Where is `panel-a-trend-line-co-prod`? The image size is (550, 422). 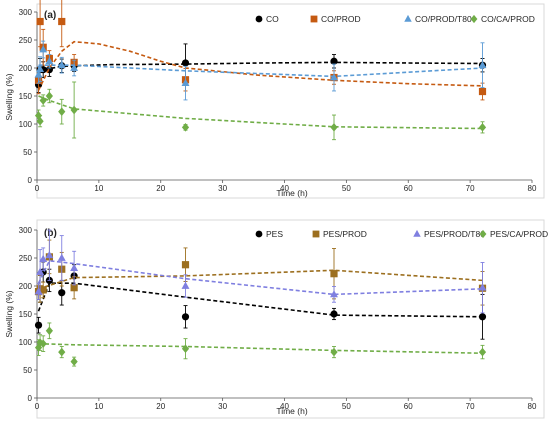 panel-a-trend-line-co-prod is located at coordinates (260, 65).